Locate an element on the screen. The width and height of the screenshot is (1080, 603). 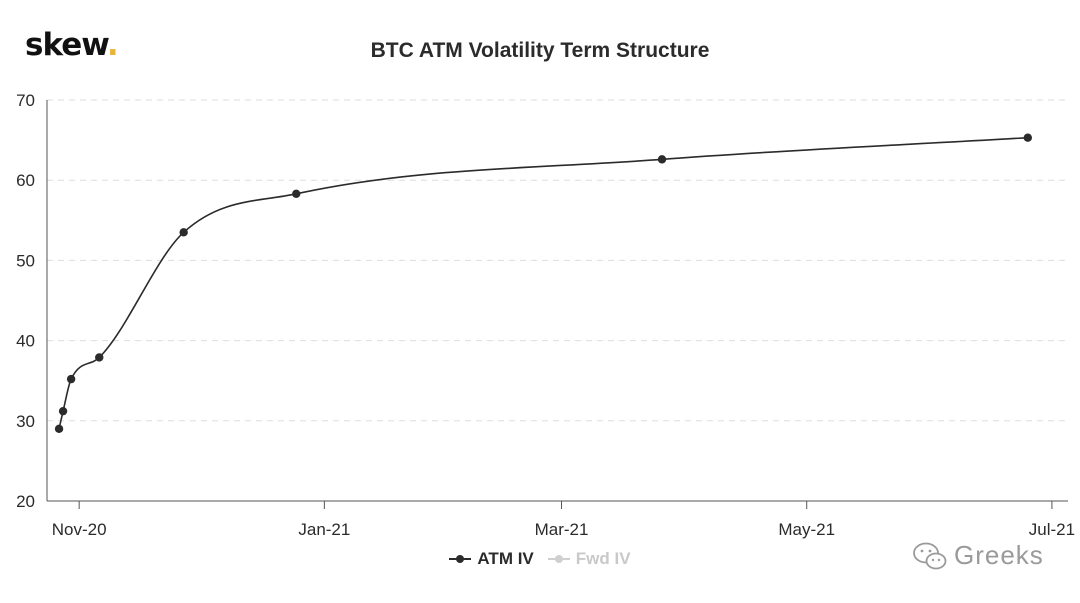
y-tick-label: 70 is located at coordinates (25, 100).